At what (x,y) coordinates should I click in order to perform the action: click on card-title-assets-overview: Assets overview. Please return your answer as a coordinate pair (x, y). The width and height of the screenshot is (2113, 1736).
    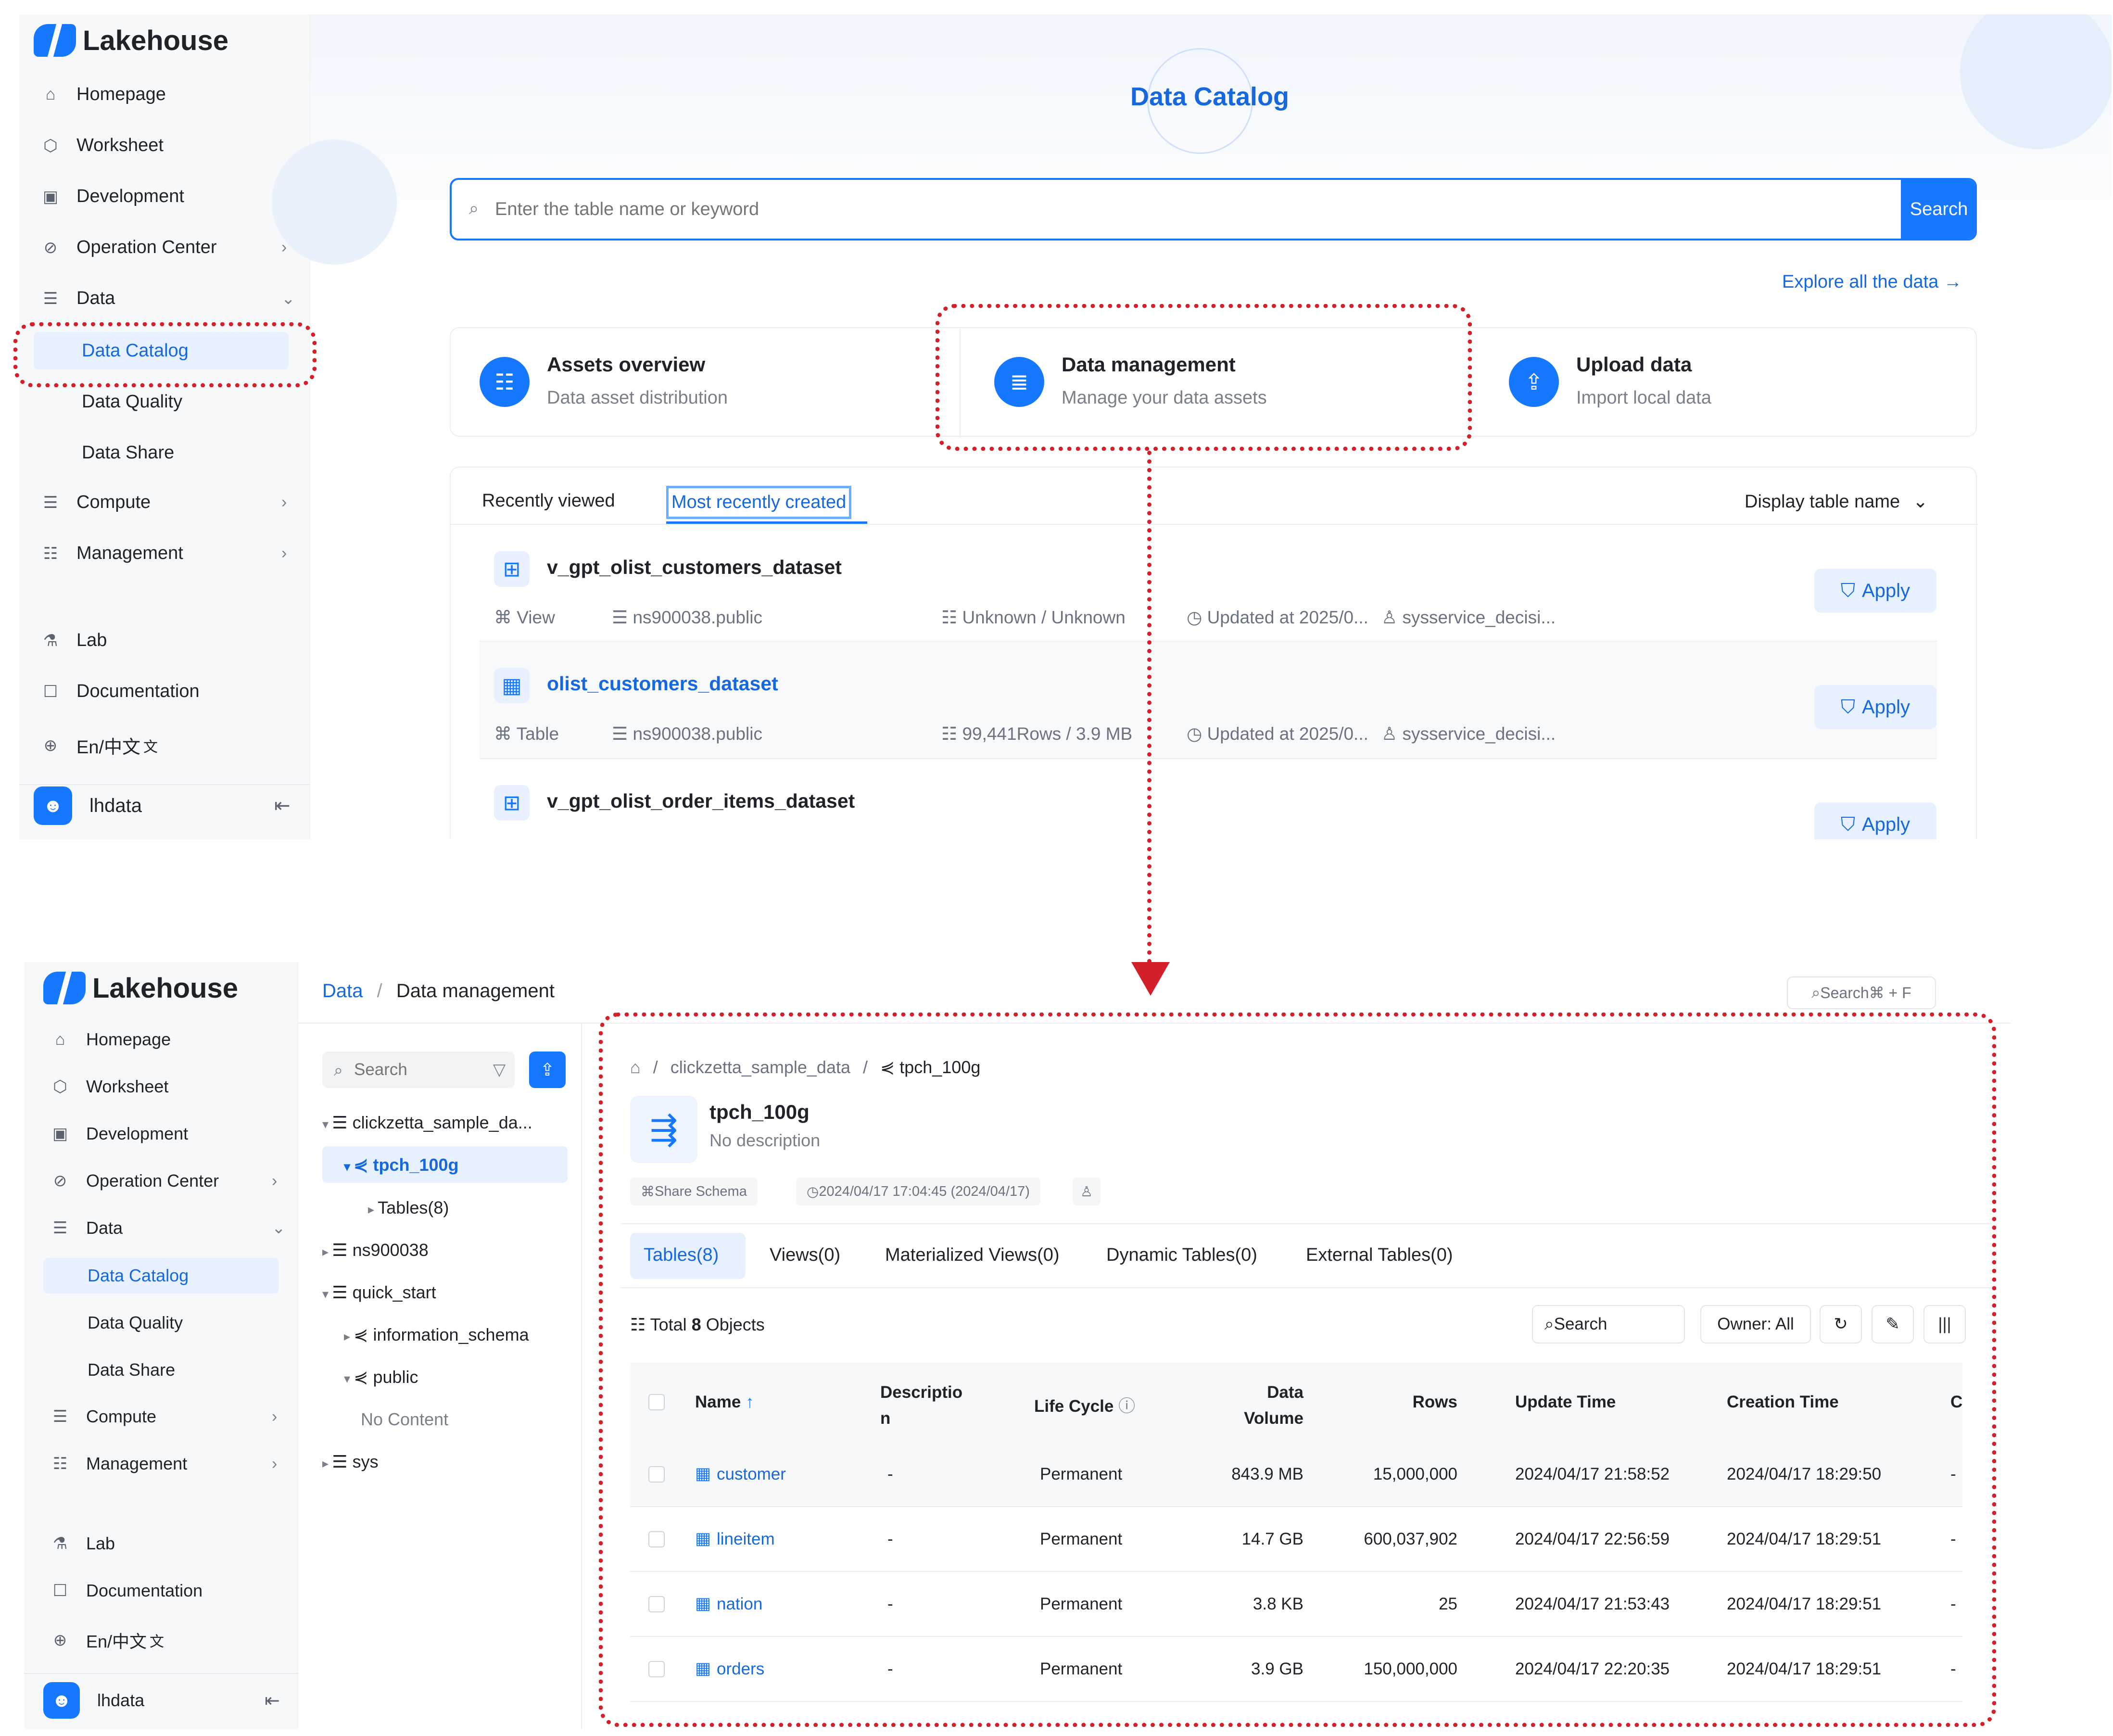
    Looking at the image, I should click on (626, 364).